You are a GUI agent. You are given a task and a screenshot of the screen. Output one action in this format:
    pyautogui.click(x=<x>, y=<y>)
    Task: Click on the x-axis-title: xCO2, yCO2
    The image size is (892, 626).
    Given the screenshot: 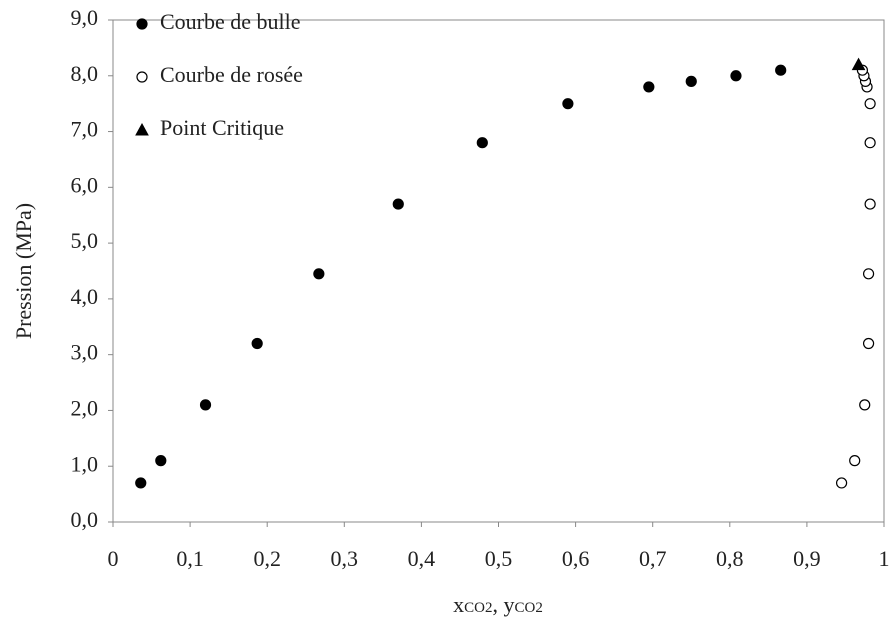 What is the action you would take?
    pyautogui.click(x=498, y=604)
    